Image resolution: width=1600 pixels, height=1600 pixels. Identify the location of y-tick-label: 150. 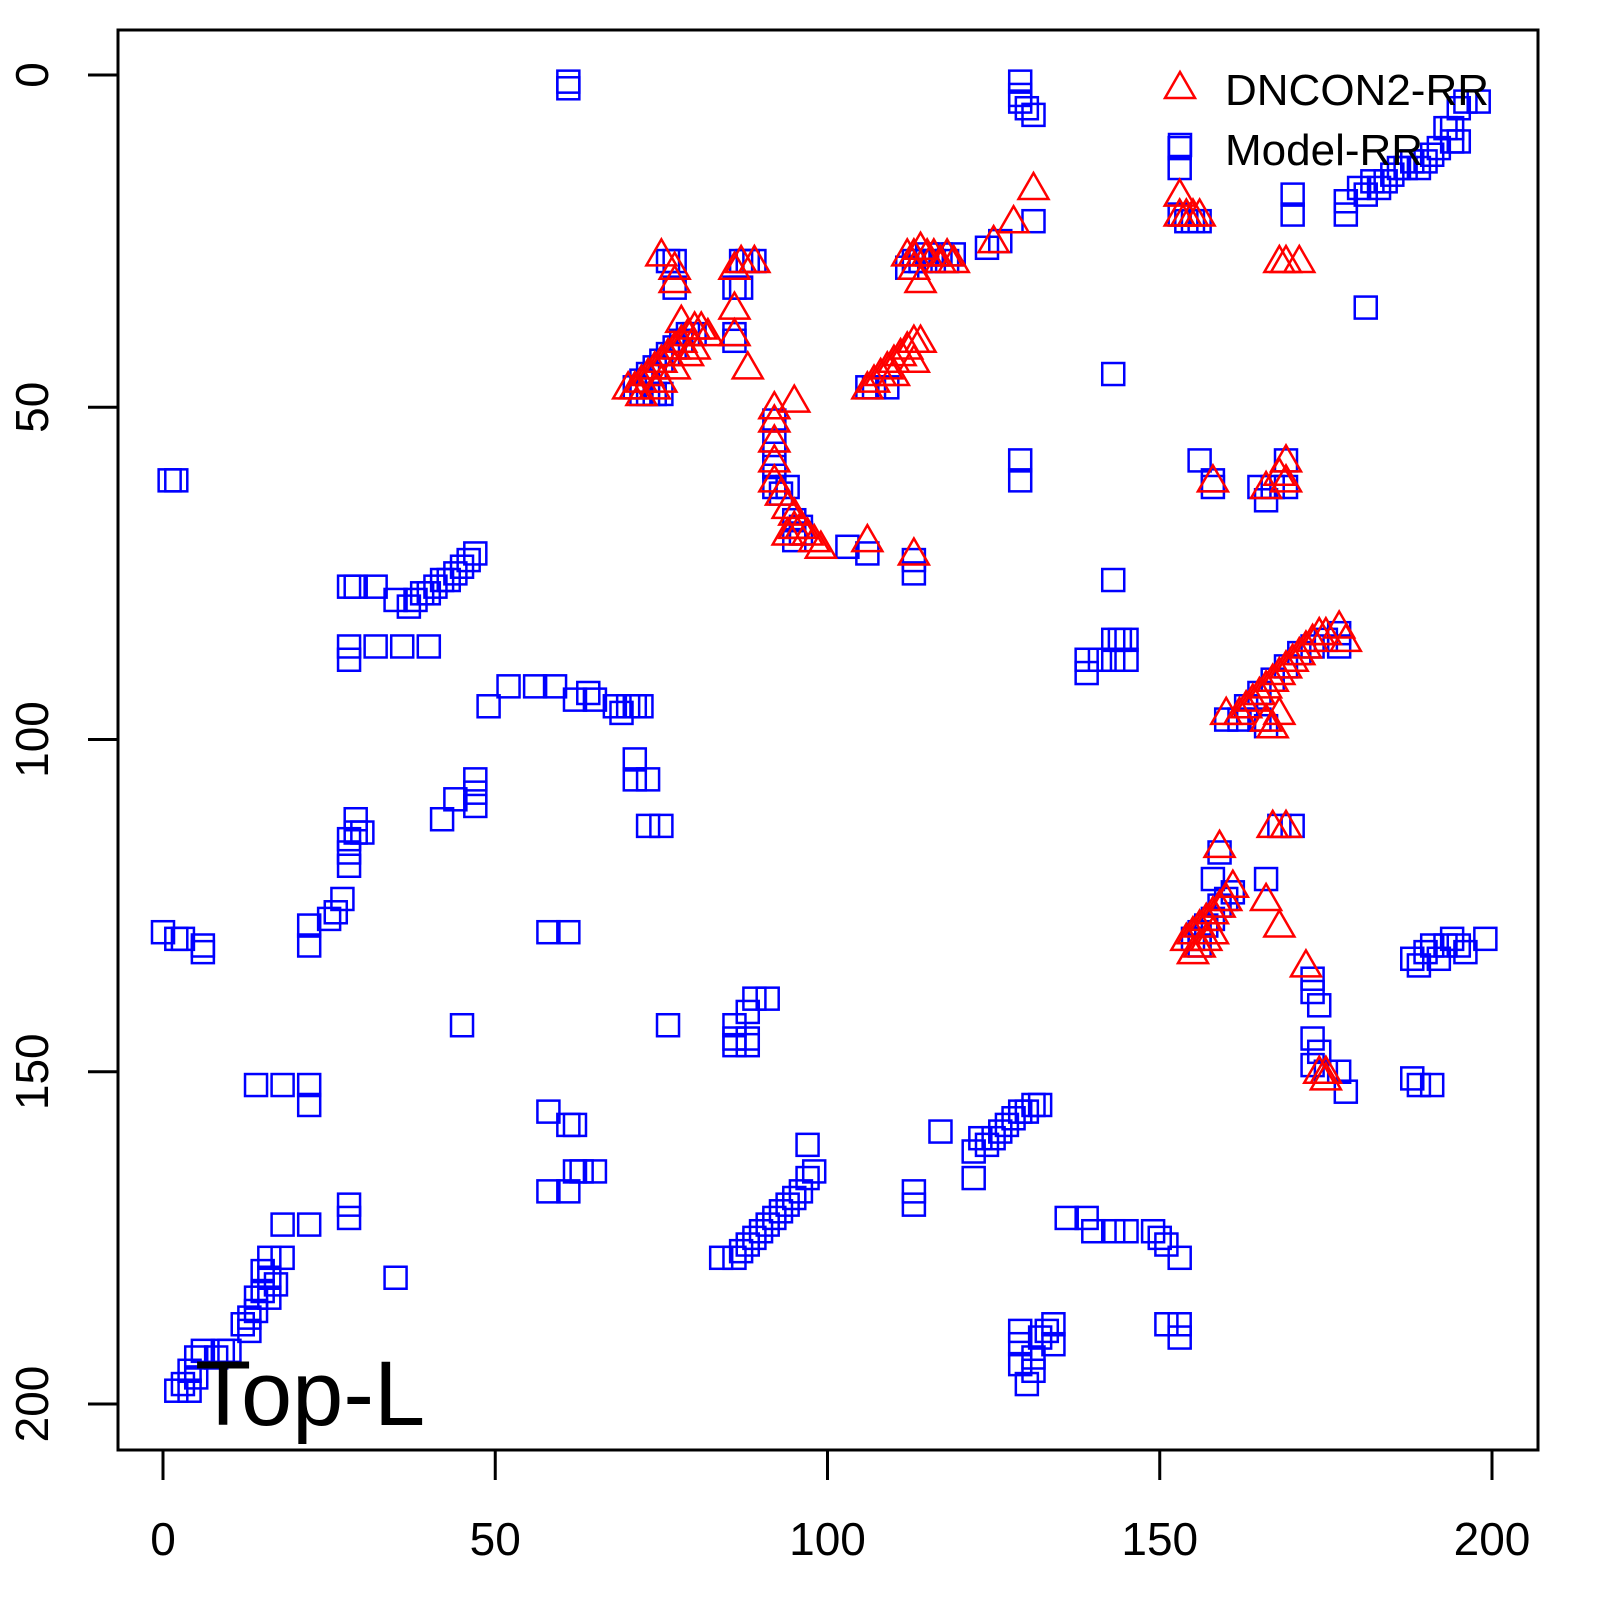
(32, 1071).